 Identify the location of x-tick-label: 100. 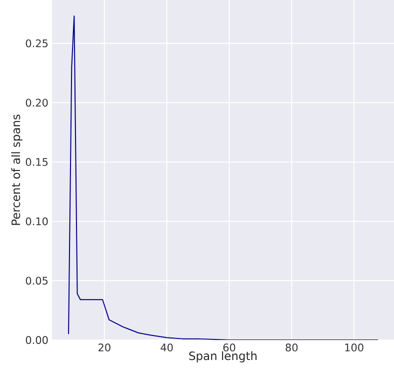
(354, 348).